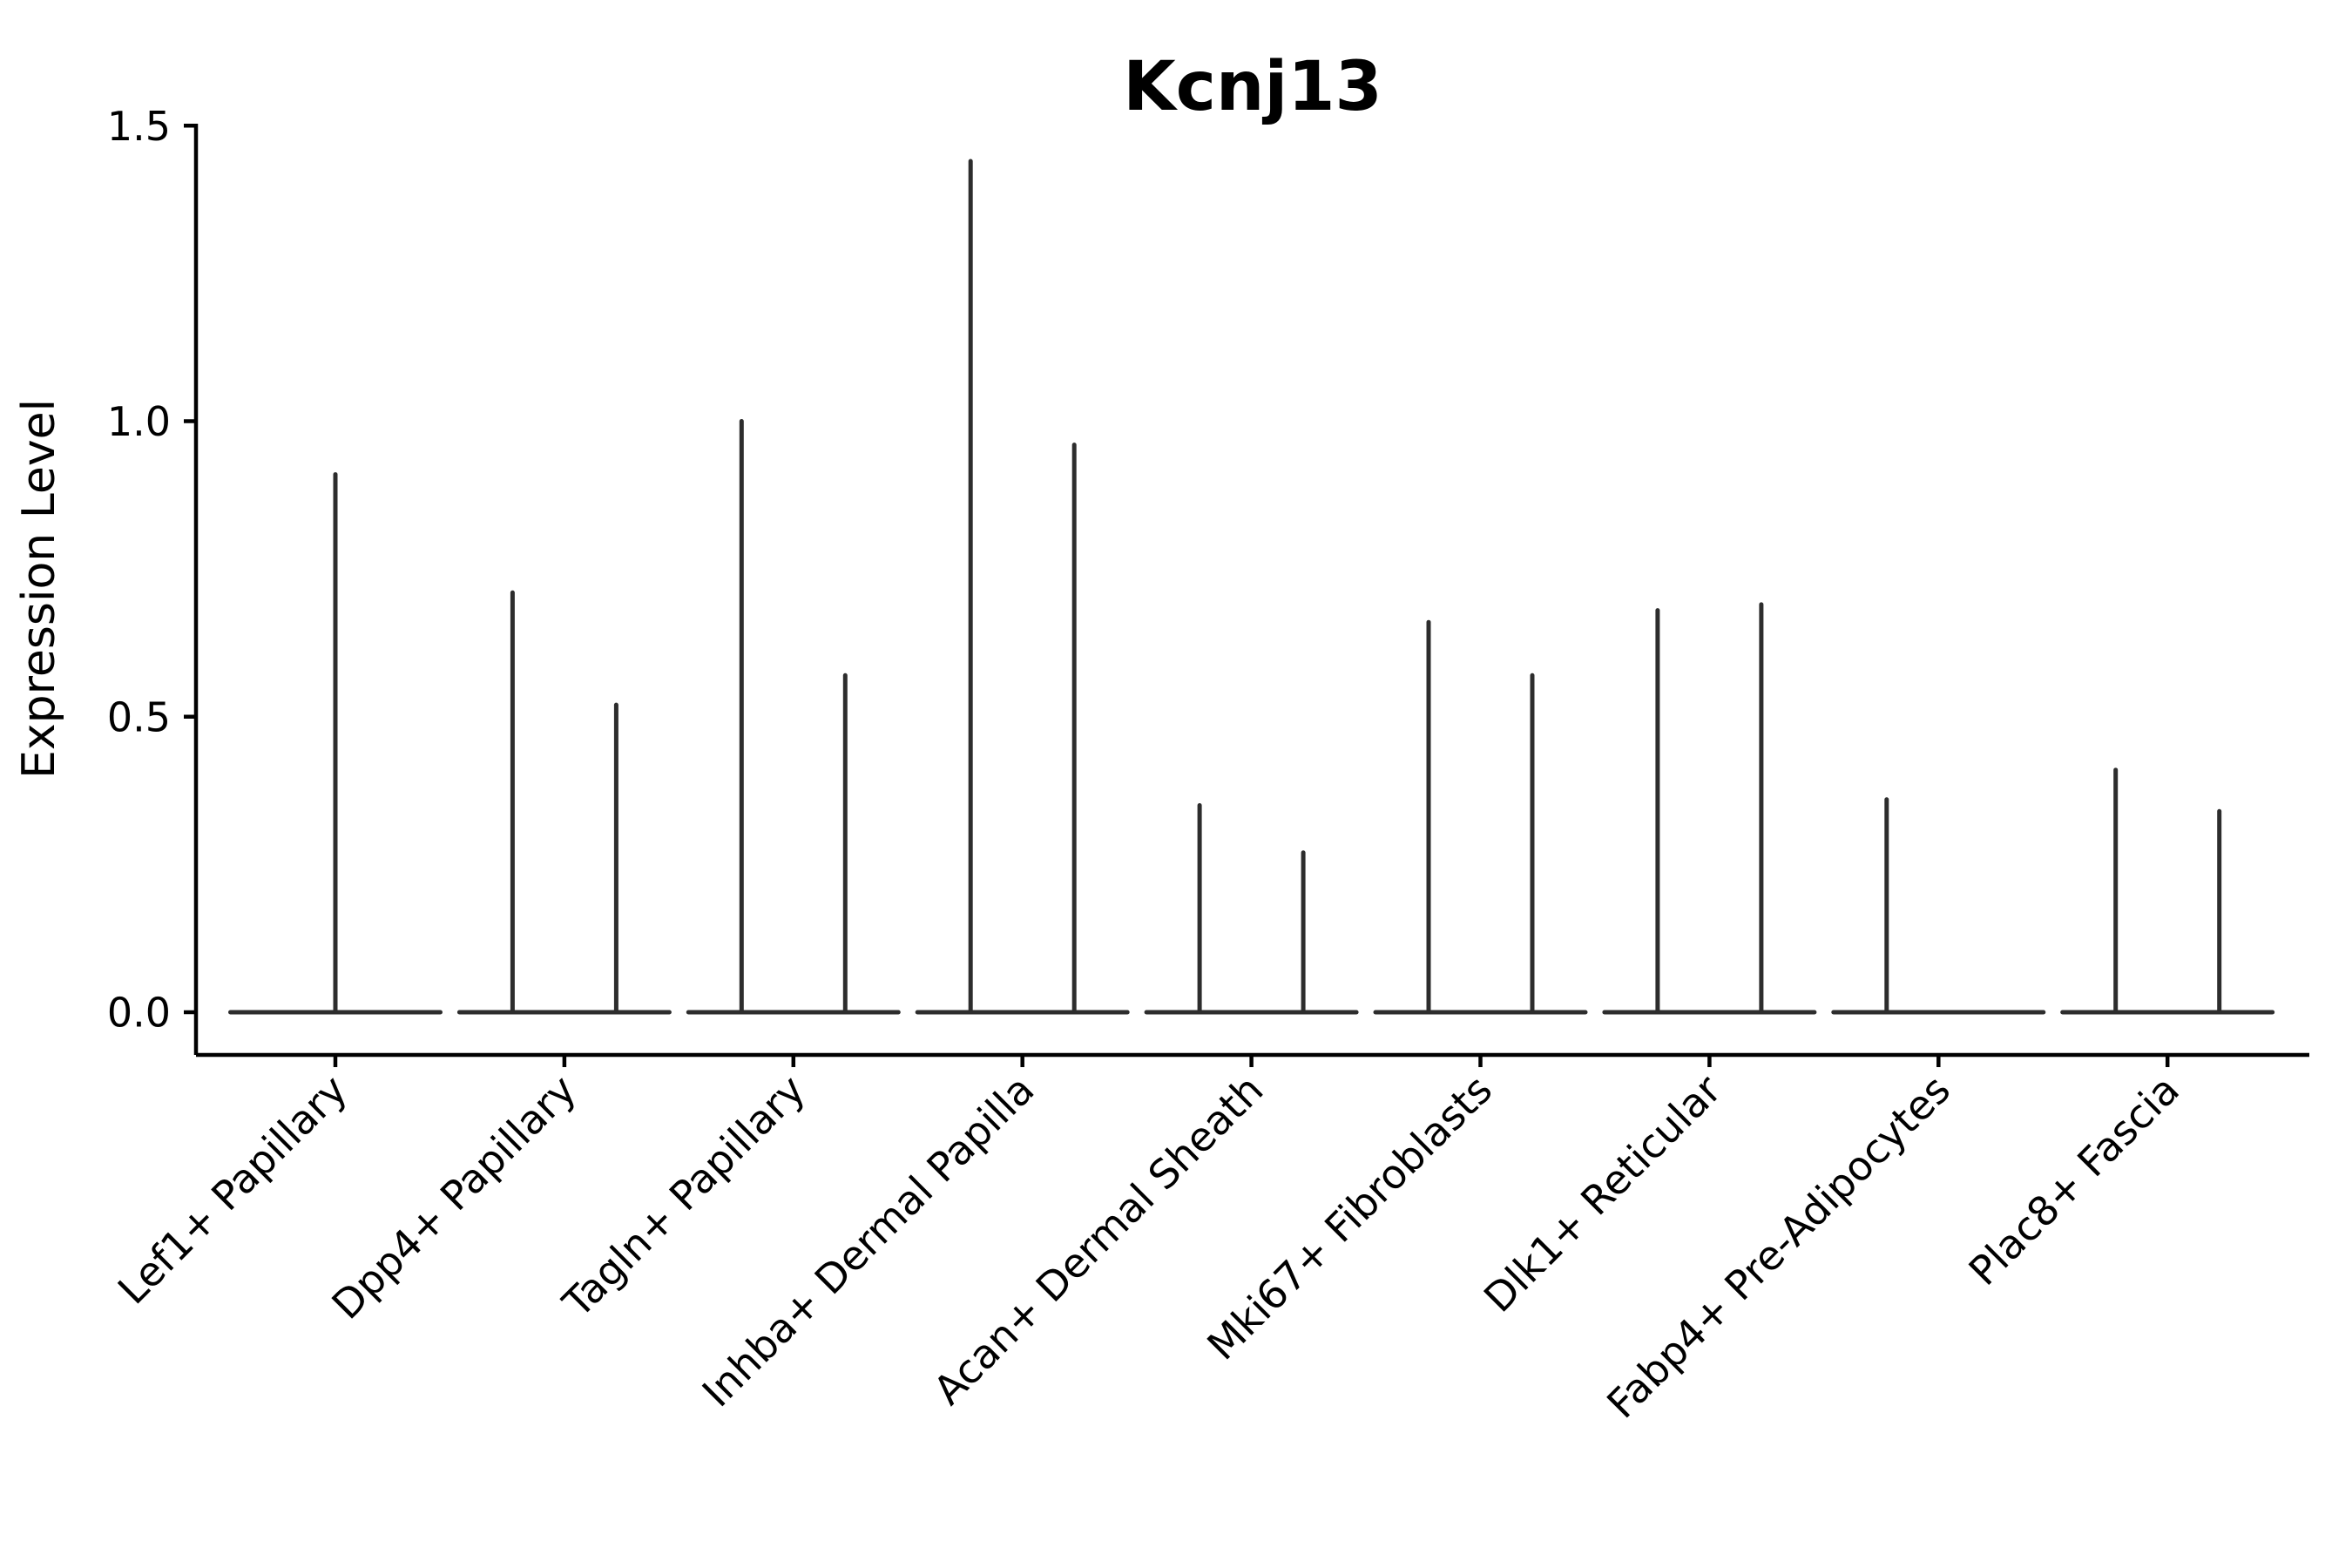 The width and height of the screenshot is (2352, 1568). What do you see at coordinates (139, 716) in the screenshot?
I see `y-tick-label: 0.5` at bounding box center [139, 716].